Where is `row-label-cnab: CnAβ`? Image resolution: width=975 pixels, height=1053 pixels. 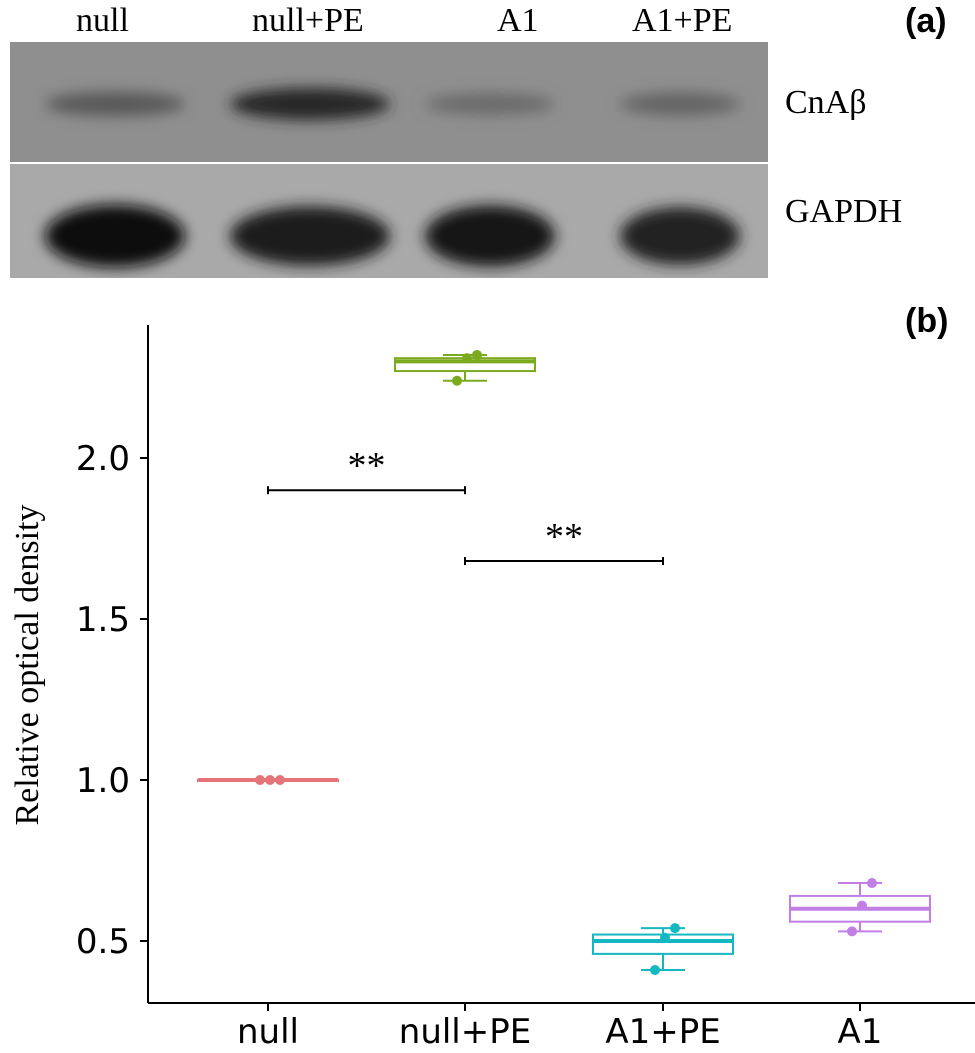 row-label-cnab: CnAβ is located at coordinates (826, 102).